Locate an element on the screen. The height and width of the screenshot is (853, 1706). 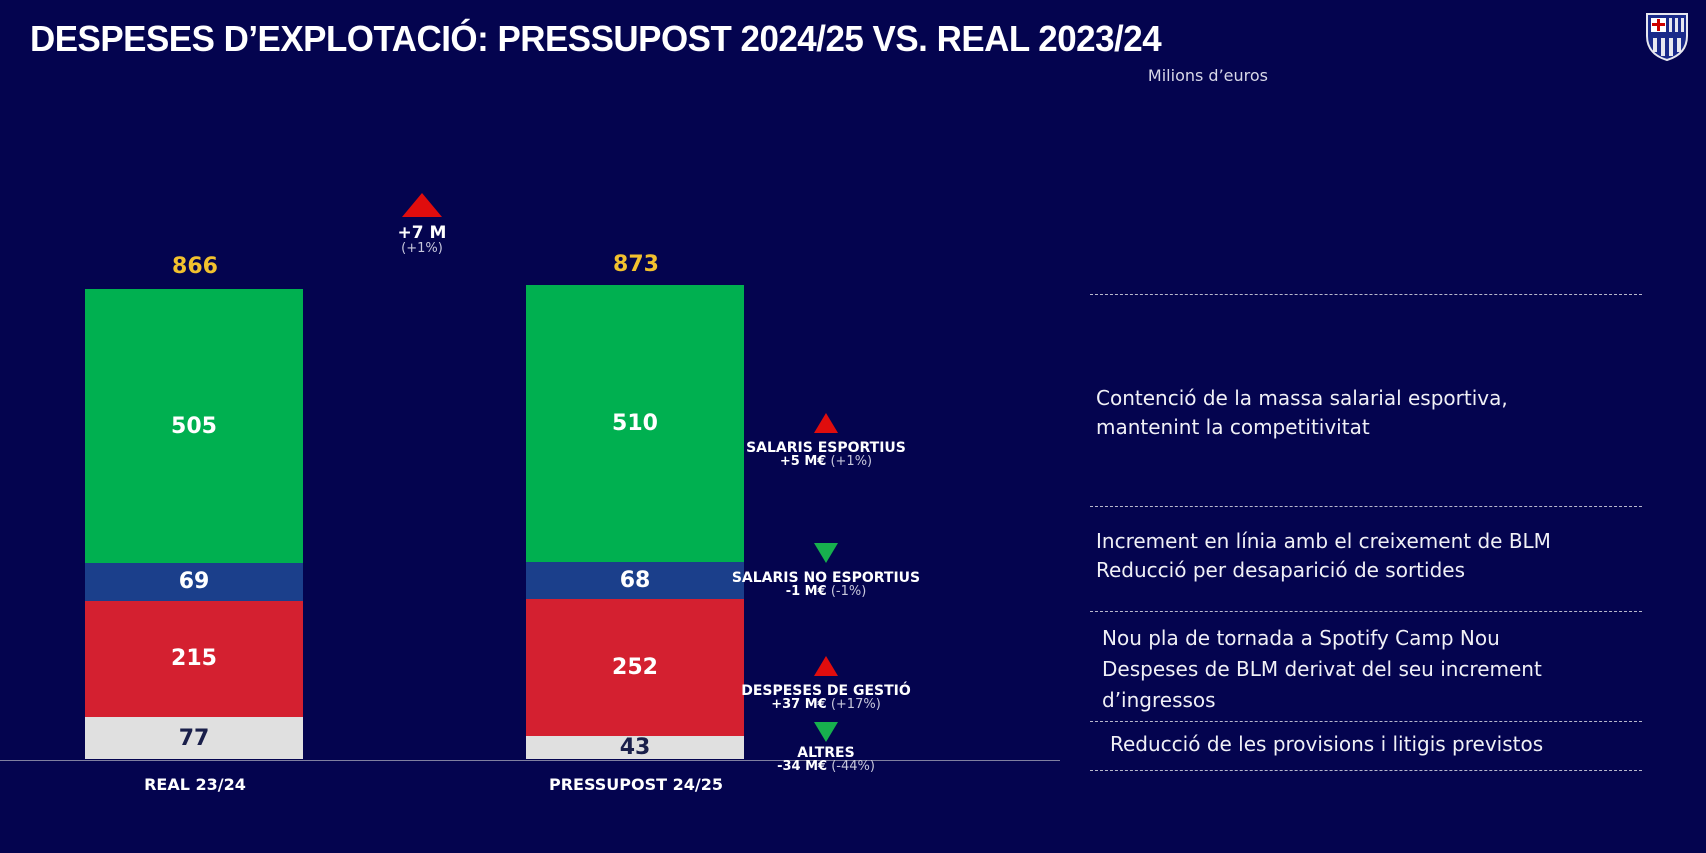
total-change-value: +7 M is located at coordinates (422, 233).